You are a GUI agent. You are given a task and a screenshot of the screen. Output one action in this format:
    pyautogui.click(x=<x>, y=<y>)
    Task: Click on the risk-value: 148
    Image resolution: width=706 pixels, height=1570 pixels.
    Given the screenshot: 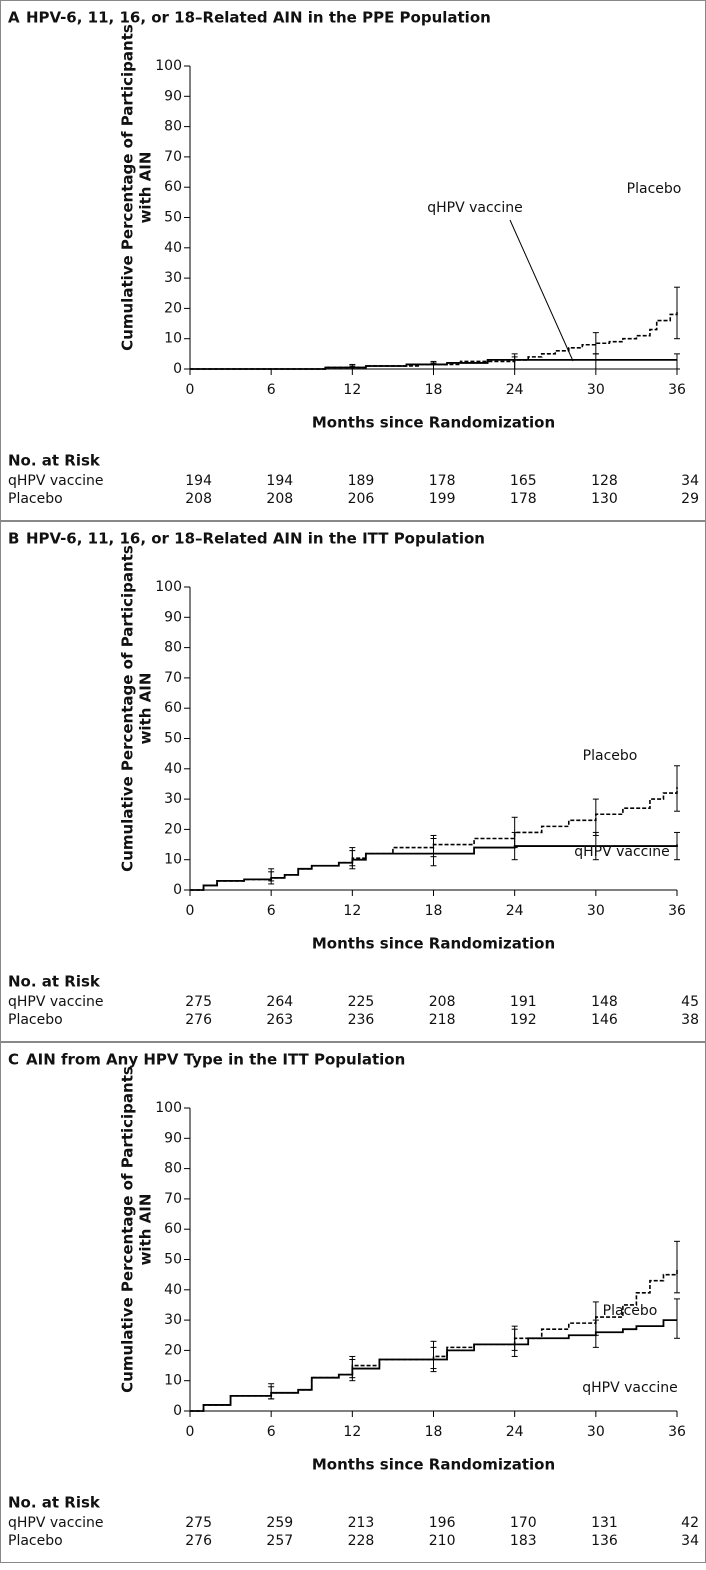 What is the action you would take?
    pyautogui.click(x=604, y=1002)
    